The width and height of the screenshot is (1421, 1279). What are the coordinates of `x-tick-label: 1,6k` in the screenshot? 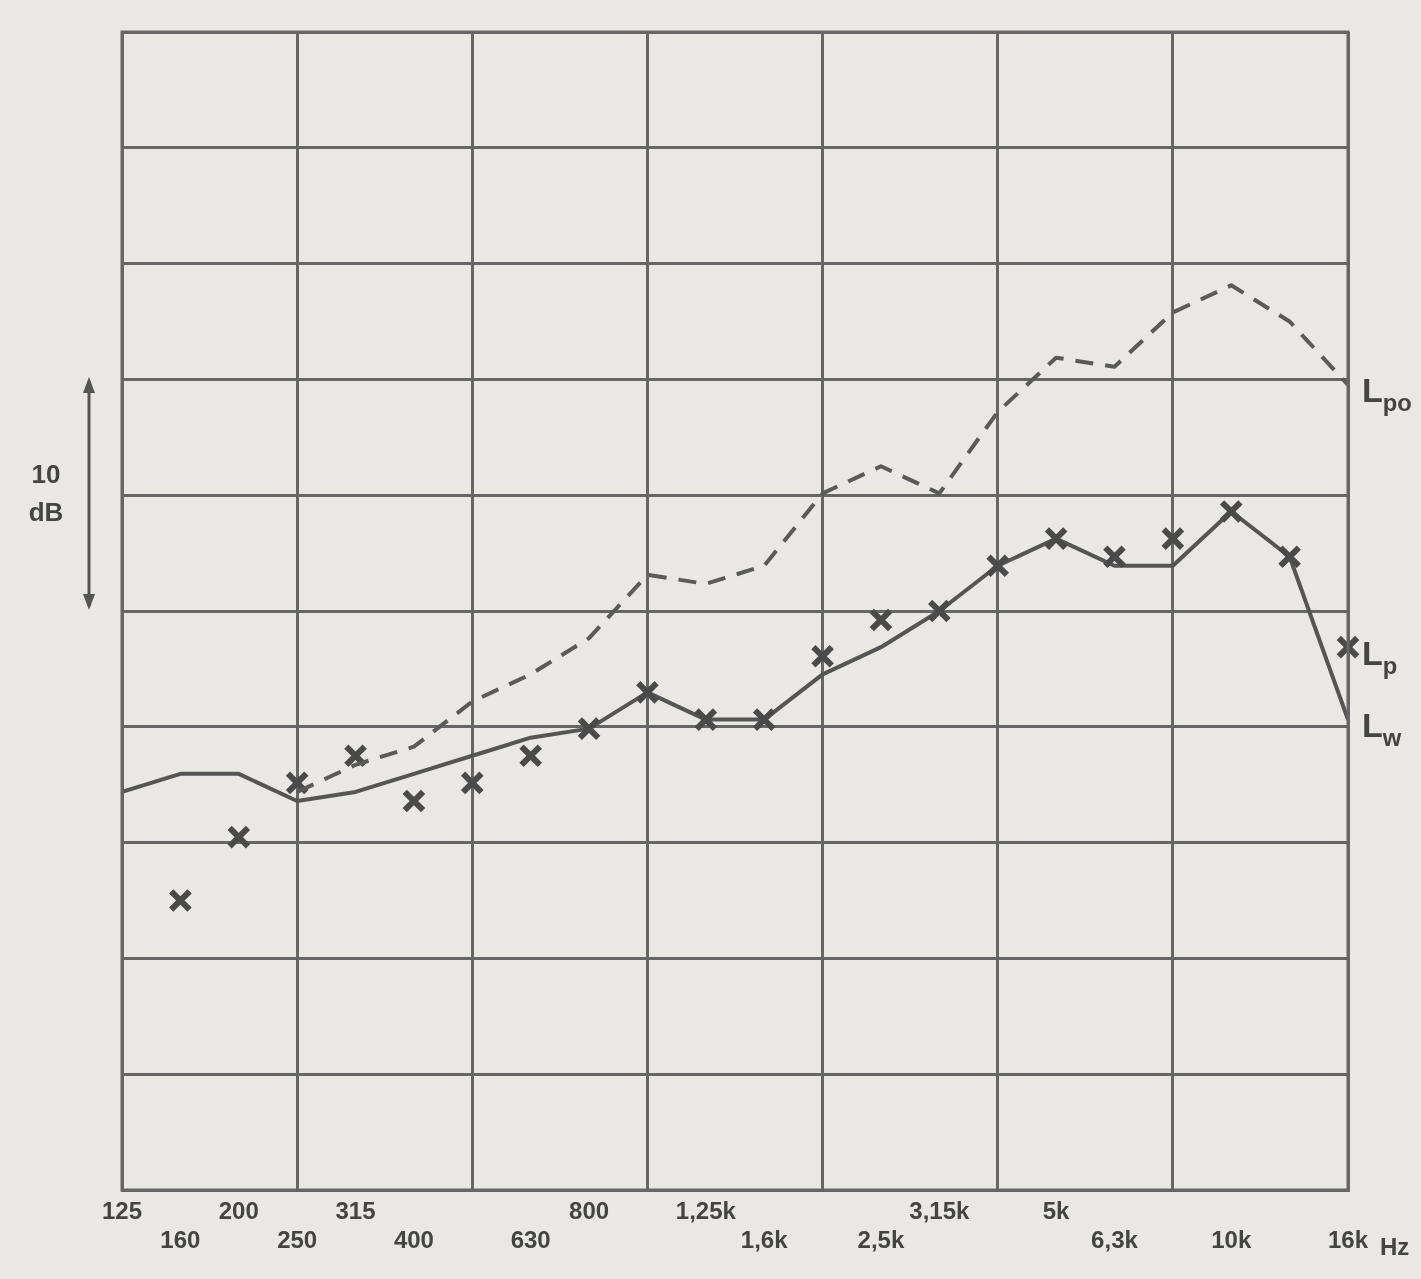 It's located at (764, 1239).